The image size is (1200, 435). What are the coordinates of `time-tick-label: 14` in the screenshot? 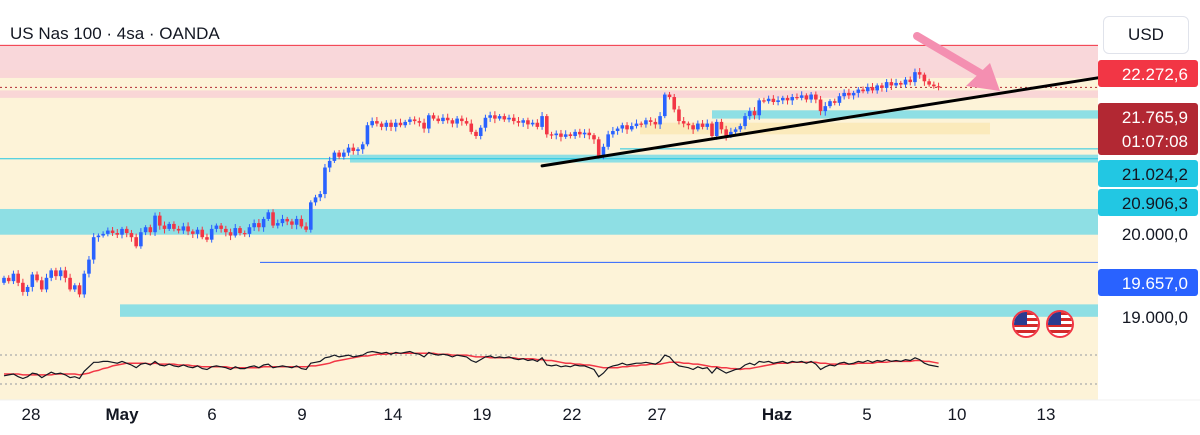 It's located at (393, 414).